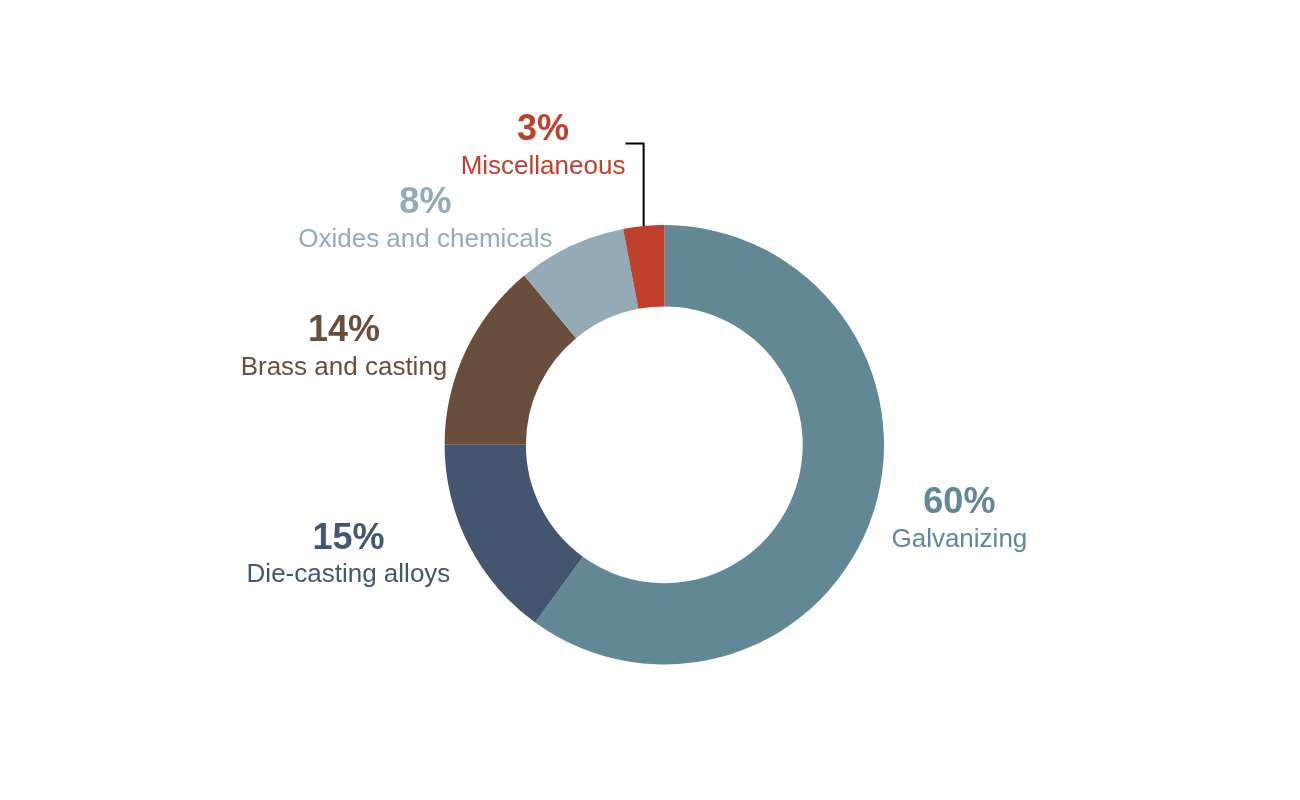  What do you see at coordinates (425, 200) in the screenshot?
I see `data-label: 8%` at bounding box center [425, 200].